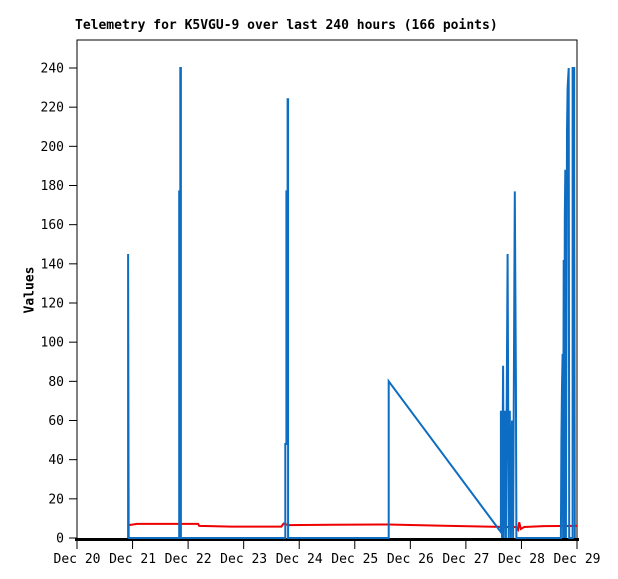 This screenshot has width=618, height=579. Describe the element at coordinates (243, 559) in the screenshot. I see `x-tick-label: Dec 23` at that location.